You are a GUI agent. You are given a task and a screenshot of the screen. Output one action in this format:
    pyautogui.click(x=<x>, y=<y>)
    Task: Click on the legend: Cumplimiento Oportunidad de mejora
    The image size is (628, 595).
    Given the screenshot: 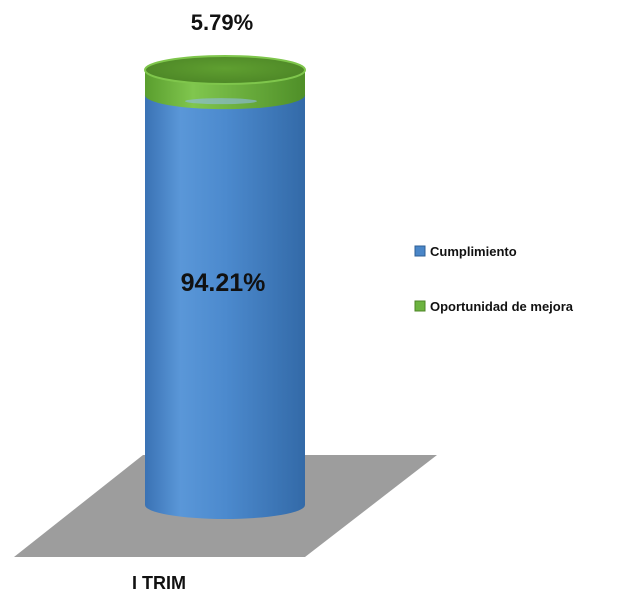 What is the action you would take?
    pyautogui.click(x=494, y=279)
    